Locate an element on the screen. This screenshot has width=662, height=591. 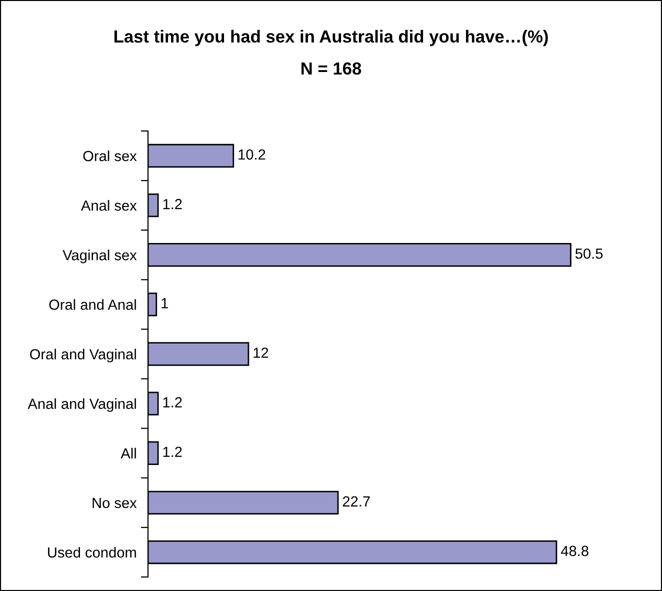
data-label: 48.8 is located at coordinates (574, 551).